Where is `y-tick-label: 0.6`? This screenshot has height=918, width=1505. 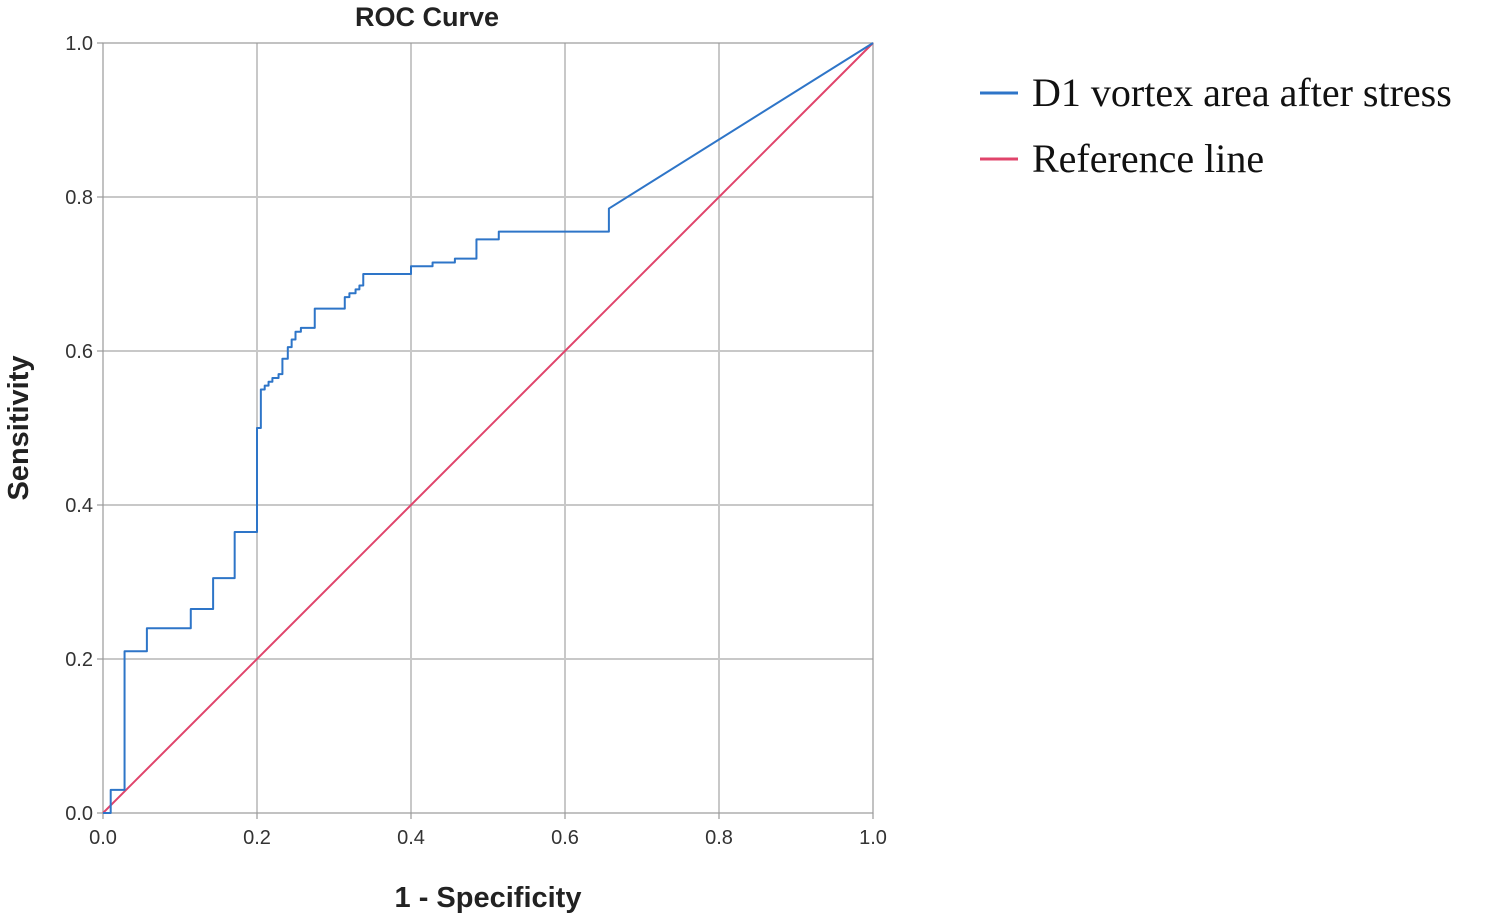
y-tick-label: 0.6 is located at coordinates (79, 352).